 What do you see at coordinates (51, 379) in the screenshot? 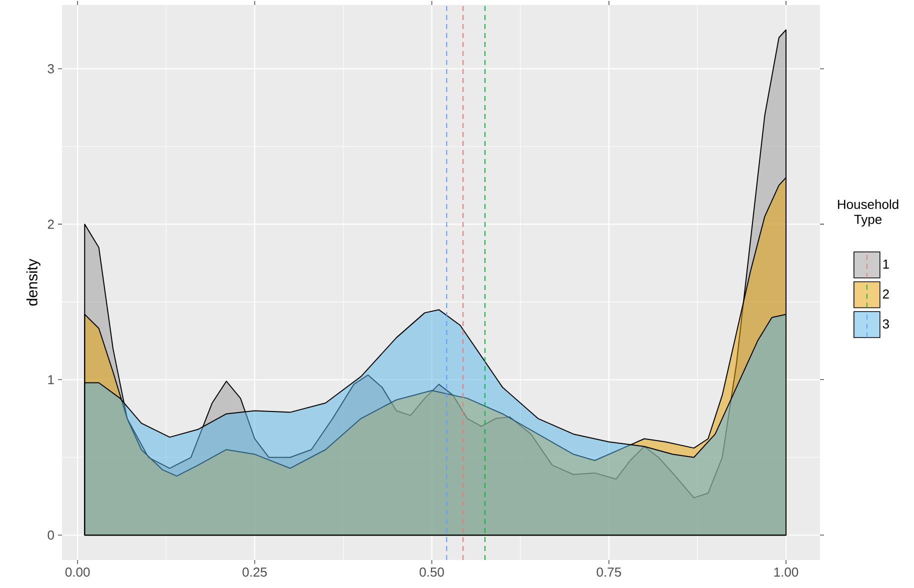
I see `y-tick-label: 1` at bounding box center [51, 379].